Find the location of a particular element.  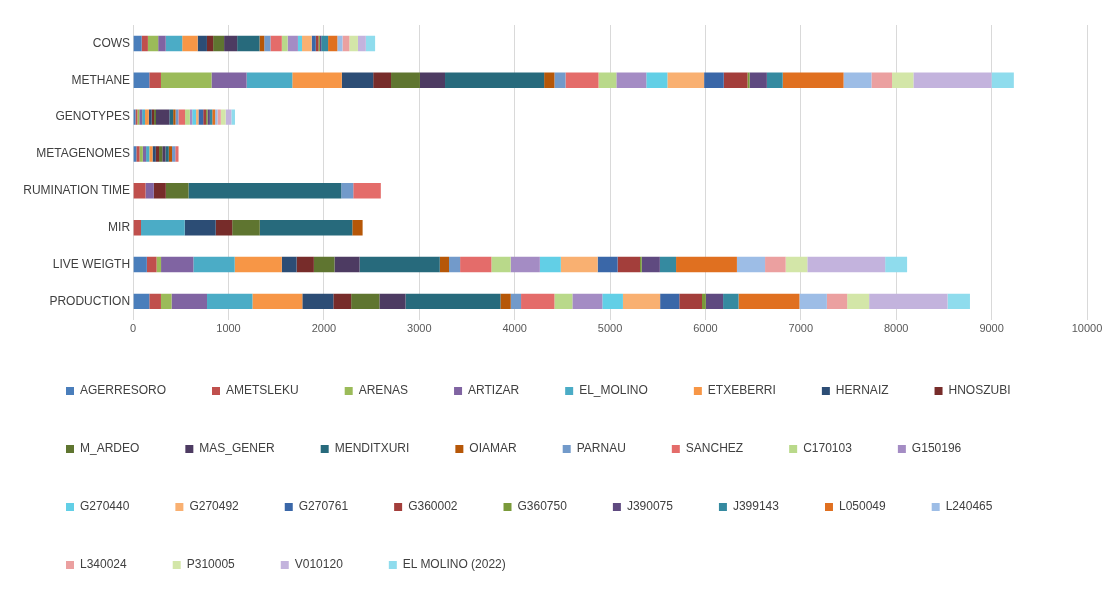

y-tick-label: METAGENOMES is located at coordinates (83, 153).